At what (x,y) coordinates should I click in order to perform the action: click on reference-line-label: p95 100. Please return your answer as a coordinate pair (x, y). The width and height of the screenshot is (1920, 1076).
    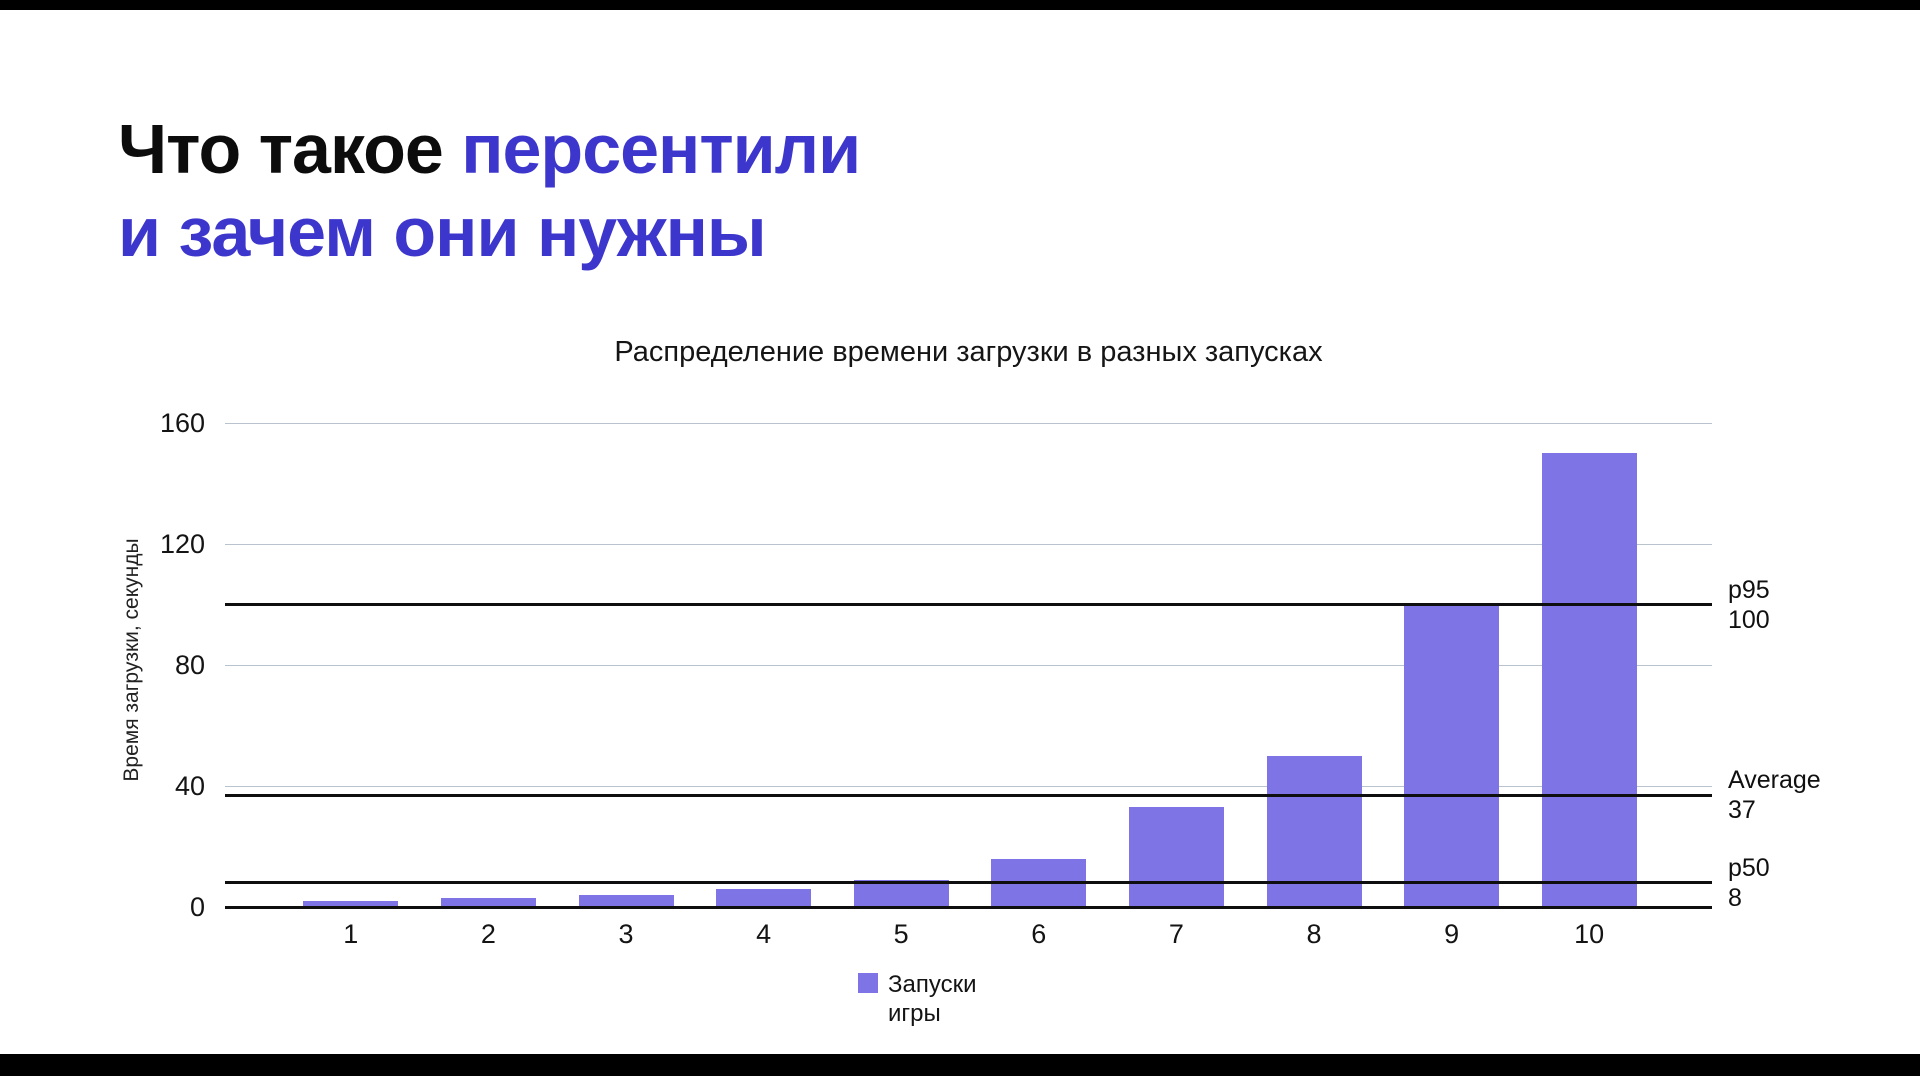
    Looking at the image, I should click on (1813, 605).